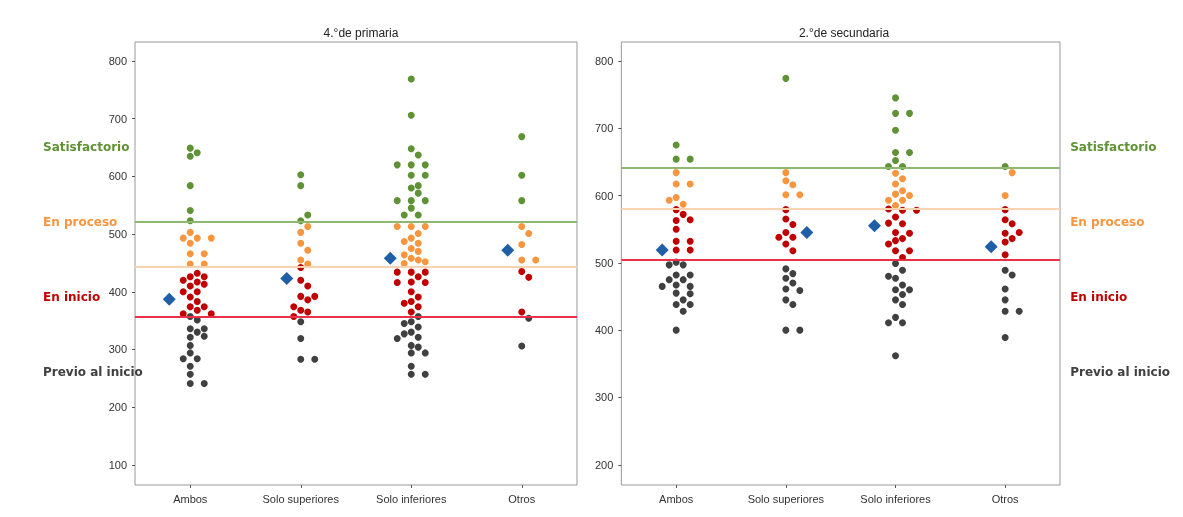 The image size is (1183, 517). Describe the element at coordinates (117, 464) in the screenshot. I see `y-tick-label: 100` at that location.